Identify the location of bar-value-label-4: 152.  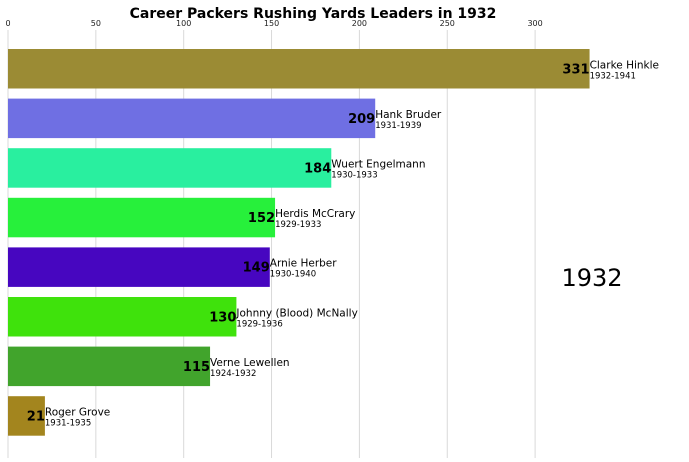
(261, 218).